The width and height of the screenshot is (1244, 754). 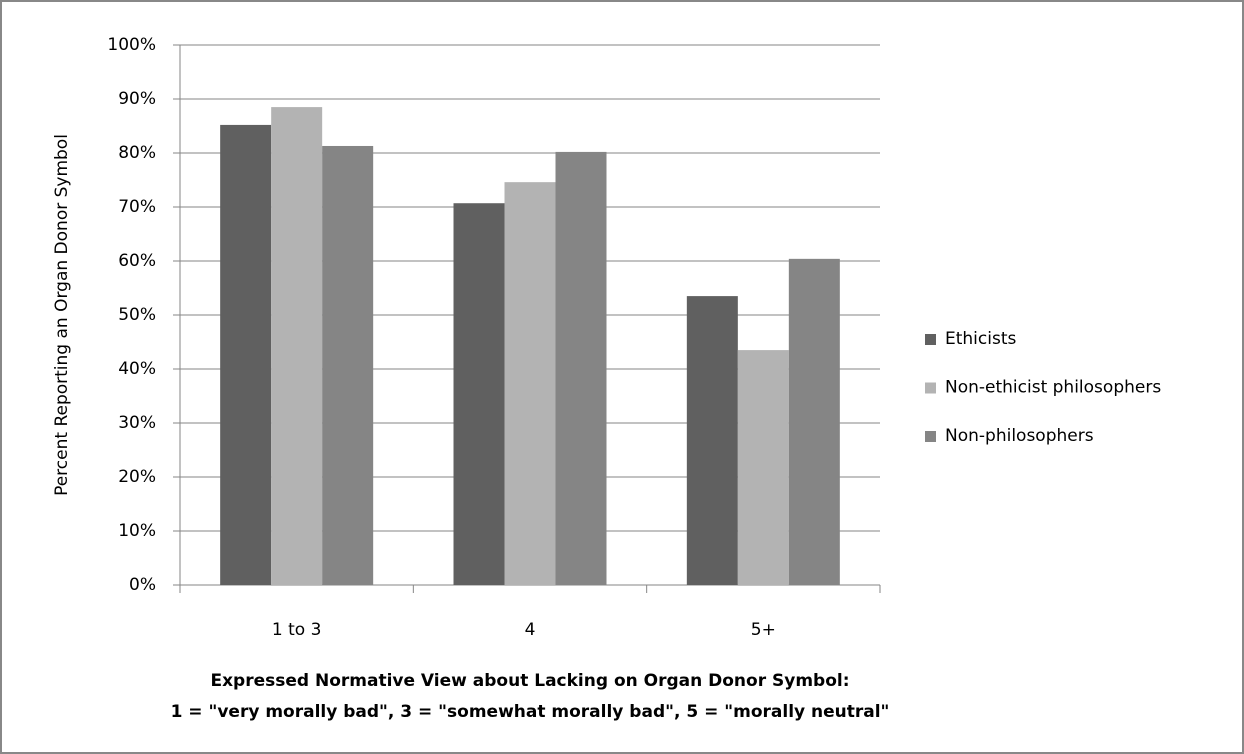 I want to click on y-tick-label: 100%, so click(x=131, y=45).